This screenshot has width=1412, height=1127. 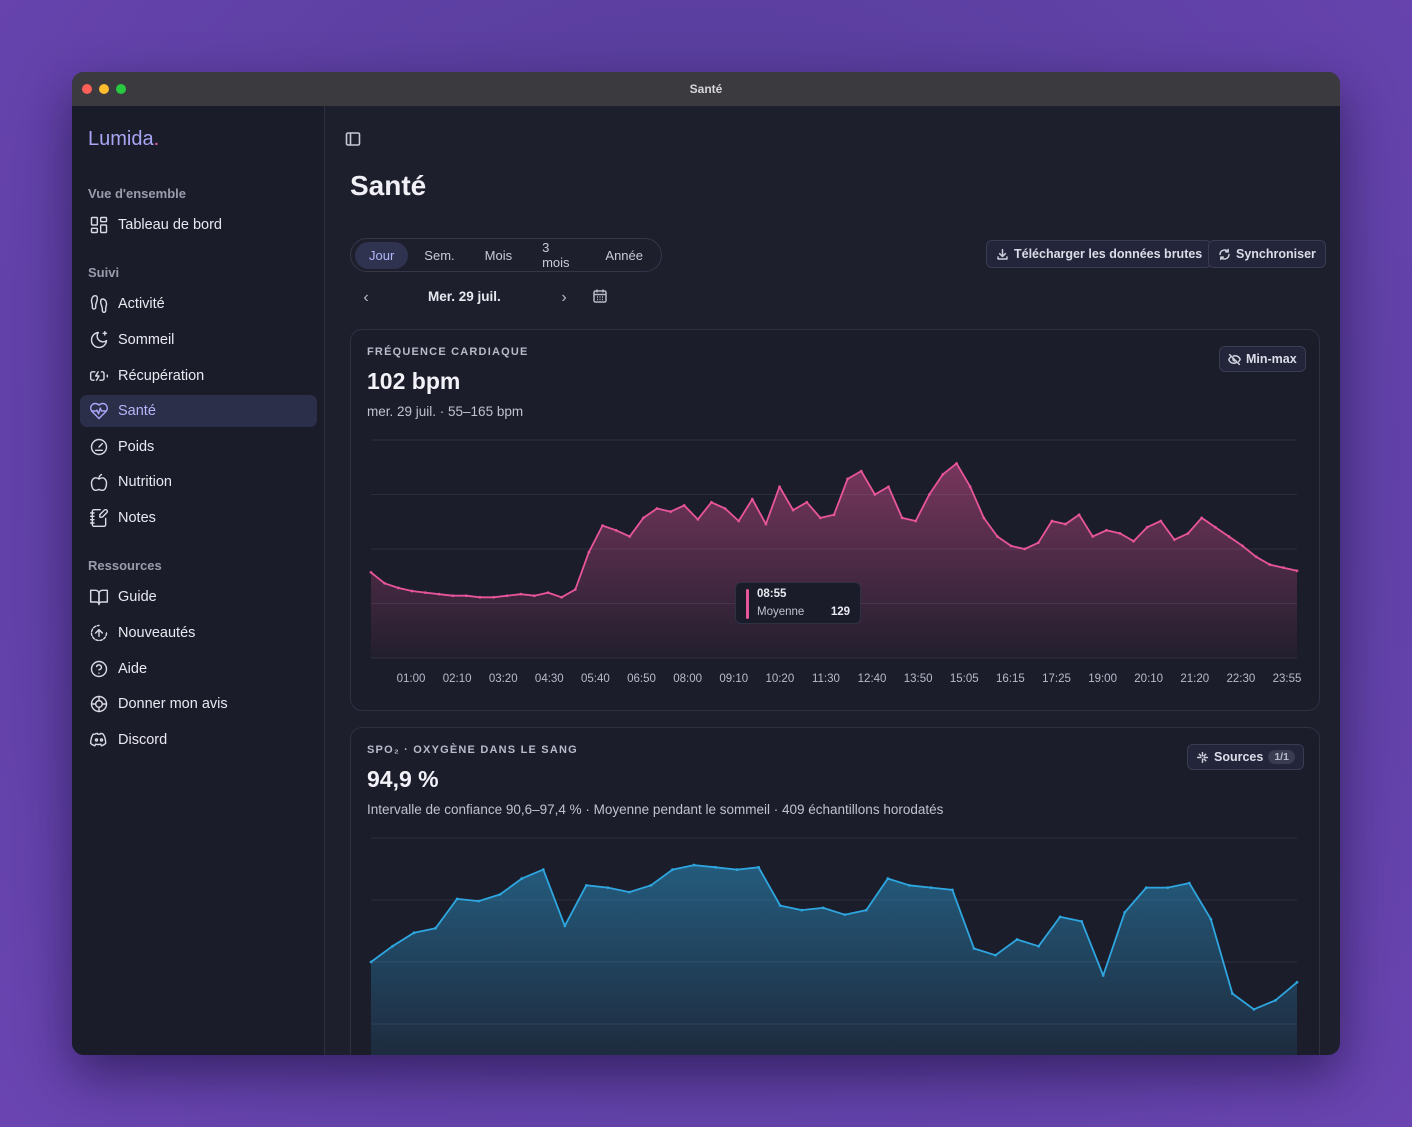 What do you see at coordinates (564, 297) in the screenshot?
I see `chevron-right-icon: ›` at bounding box center [564, 297].